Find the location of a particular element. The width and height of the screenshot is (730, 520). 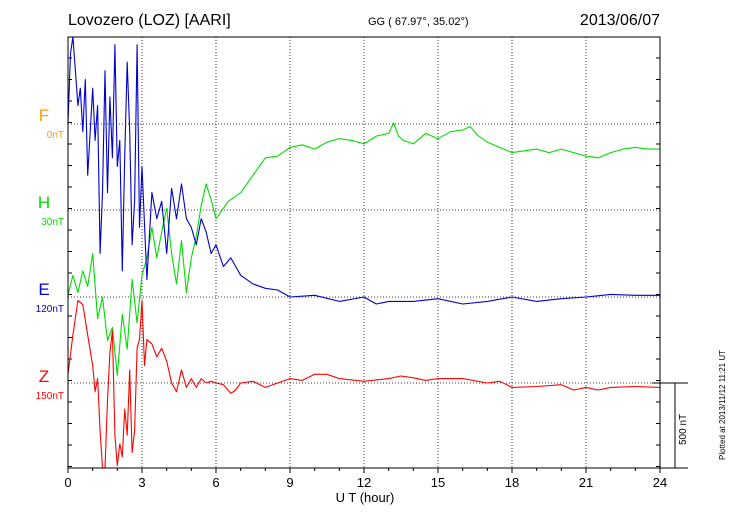

component-scale-e: 120nT is located at coordinates (49, 309).